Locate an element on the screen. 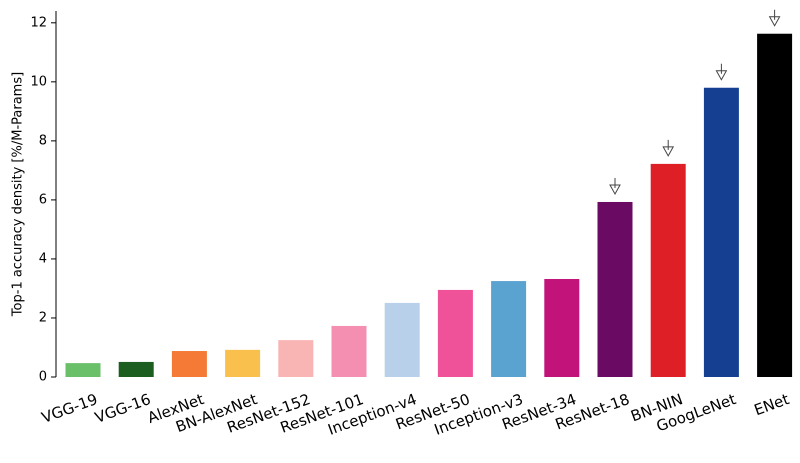  y-tick-label: 12 is located at coordinates (38, 22).